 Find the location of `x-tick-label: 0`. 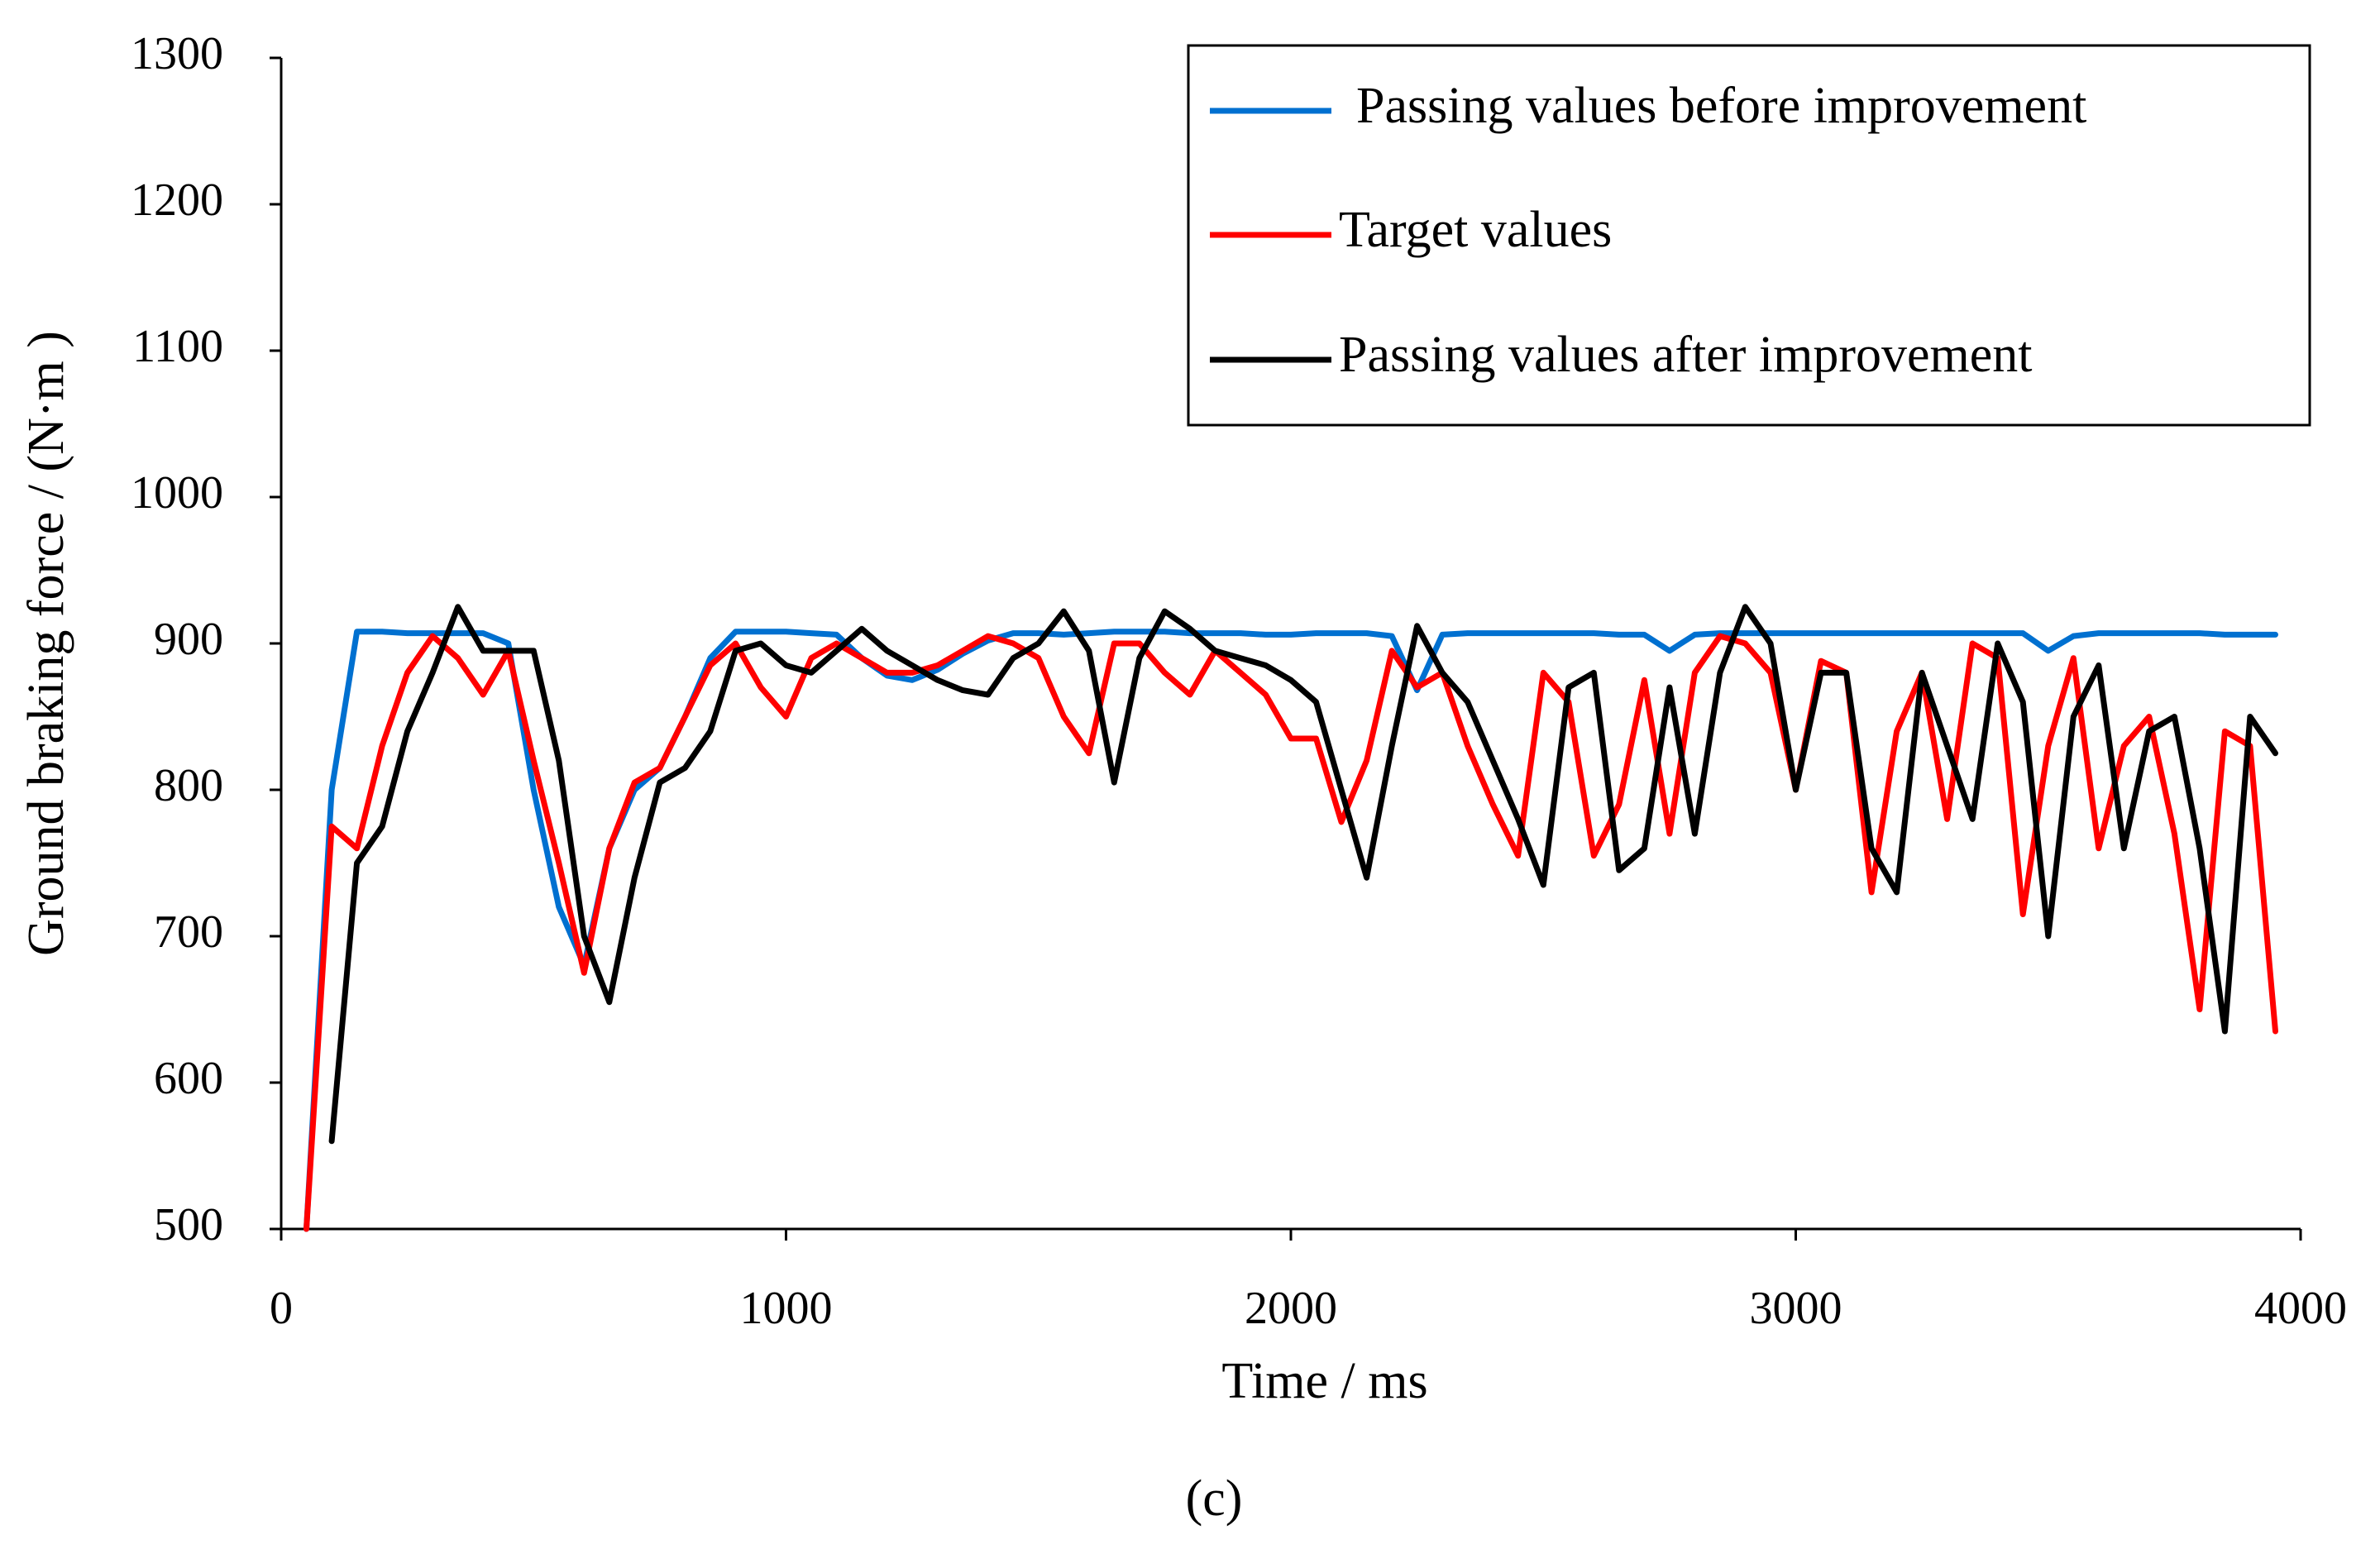

x-tick-label: 0 is located at coordinates (281, 1308).